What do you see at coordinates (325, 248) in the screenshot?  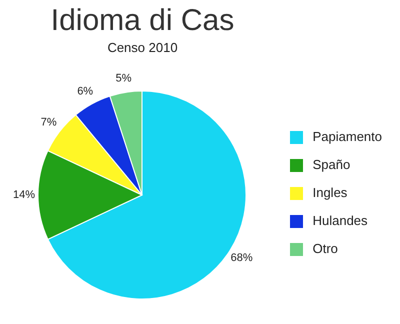 I see `legend-label: Otro` at bounding box center [325, 248].